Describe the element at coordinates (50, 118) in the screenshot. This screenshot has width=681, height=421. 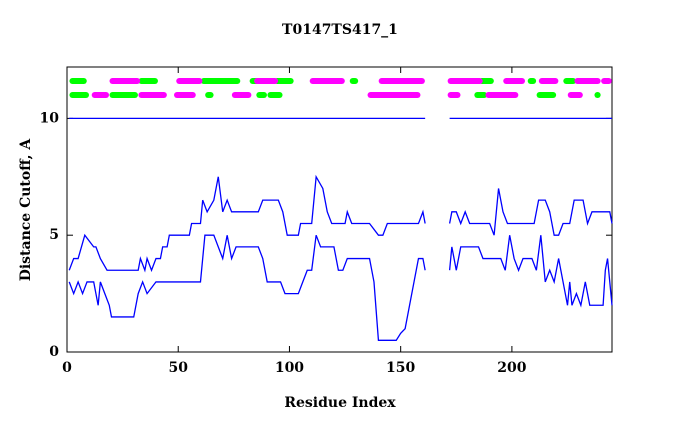
I see `y-tick-label: 10` at that location.